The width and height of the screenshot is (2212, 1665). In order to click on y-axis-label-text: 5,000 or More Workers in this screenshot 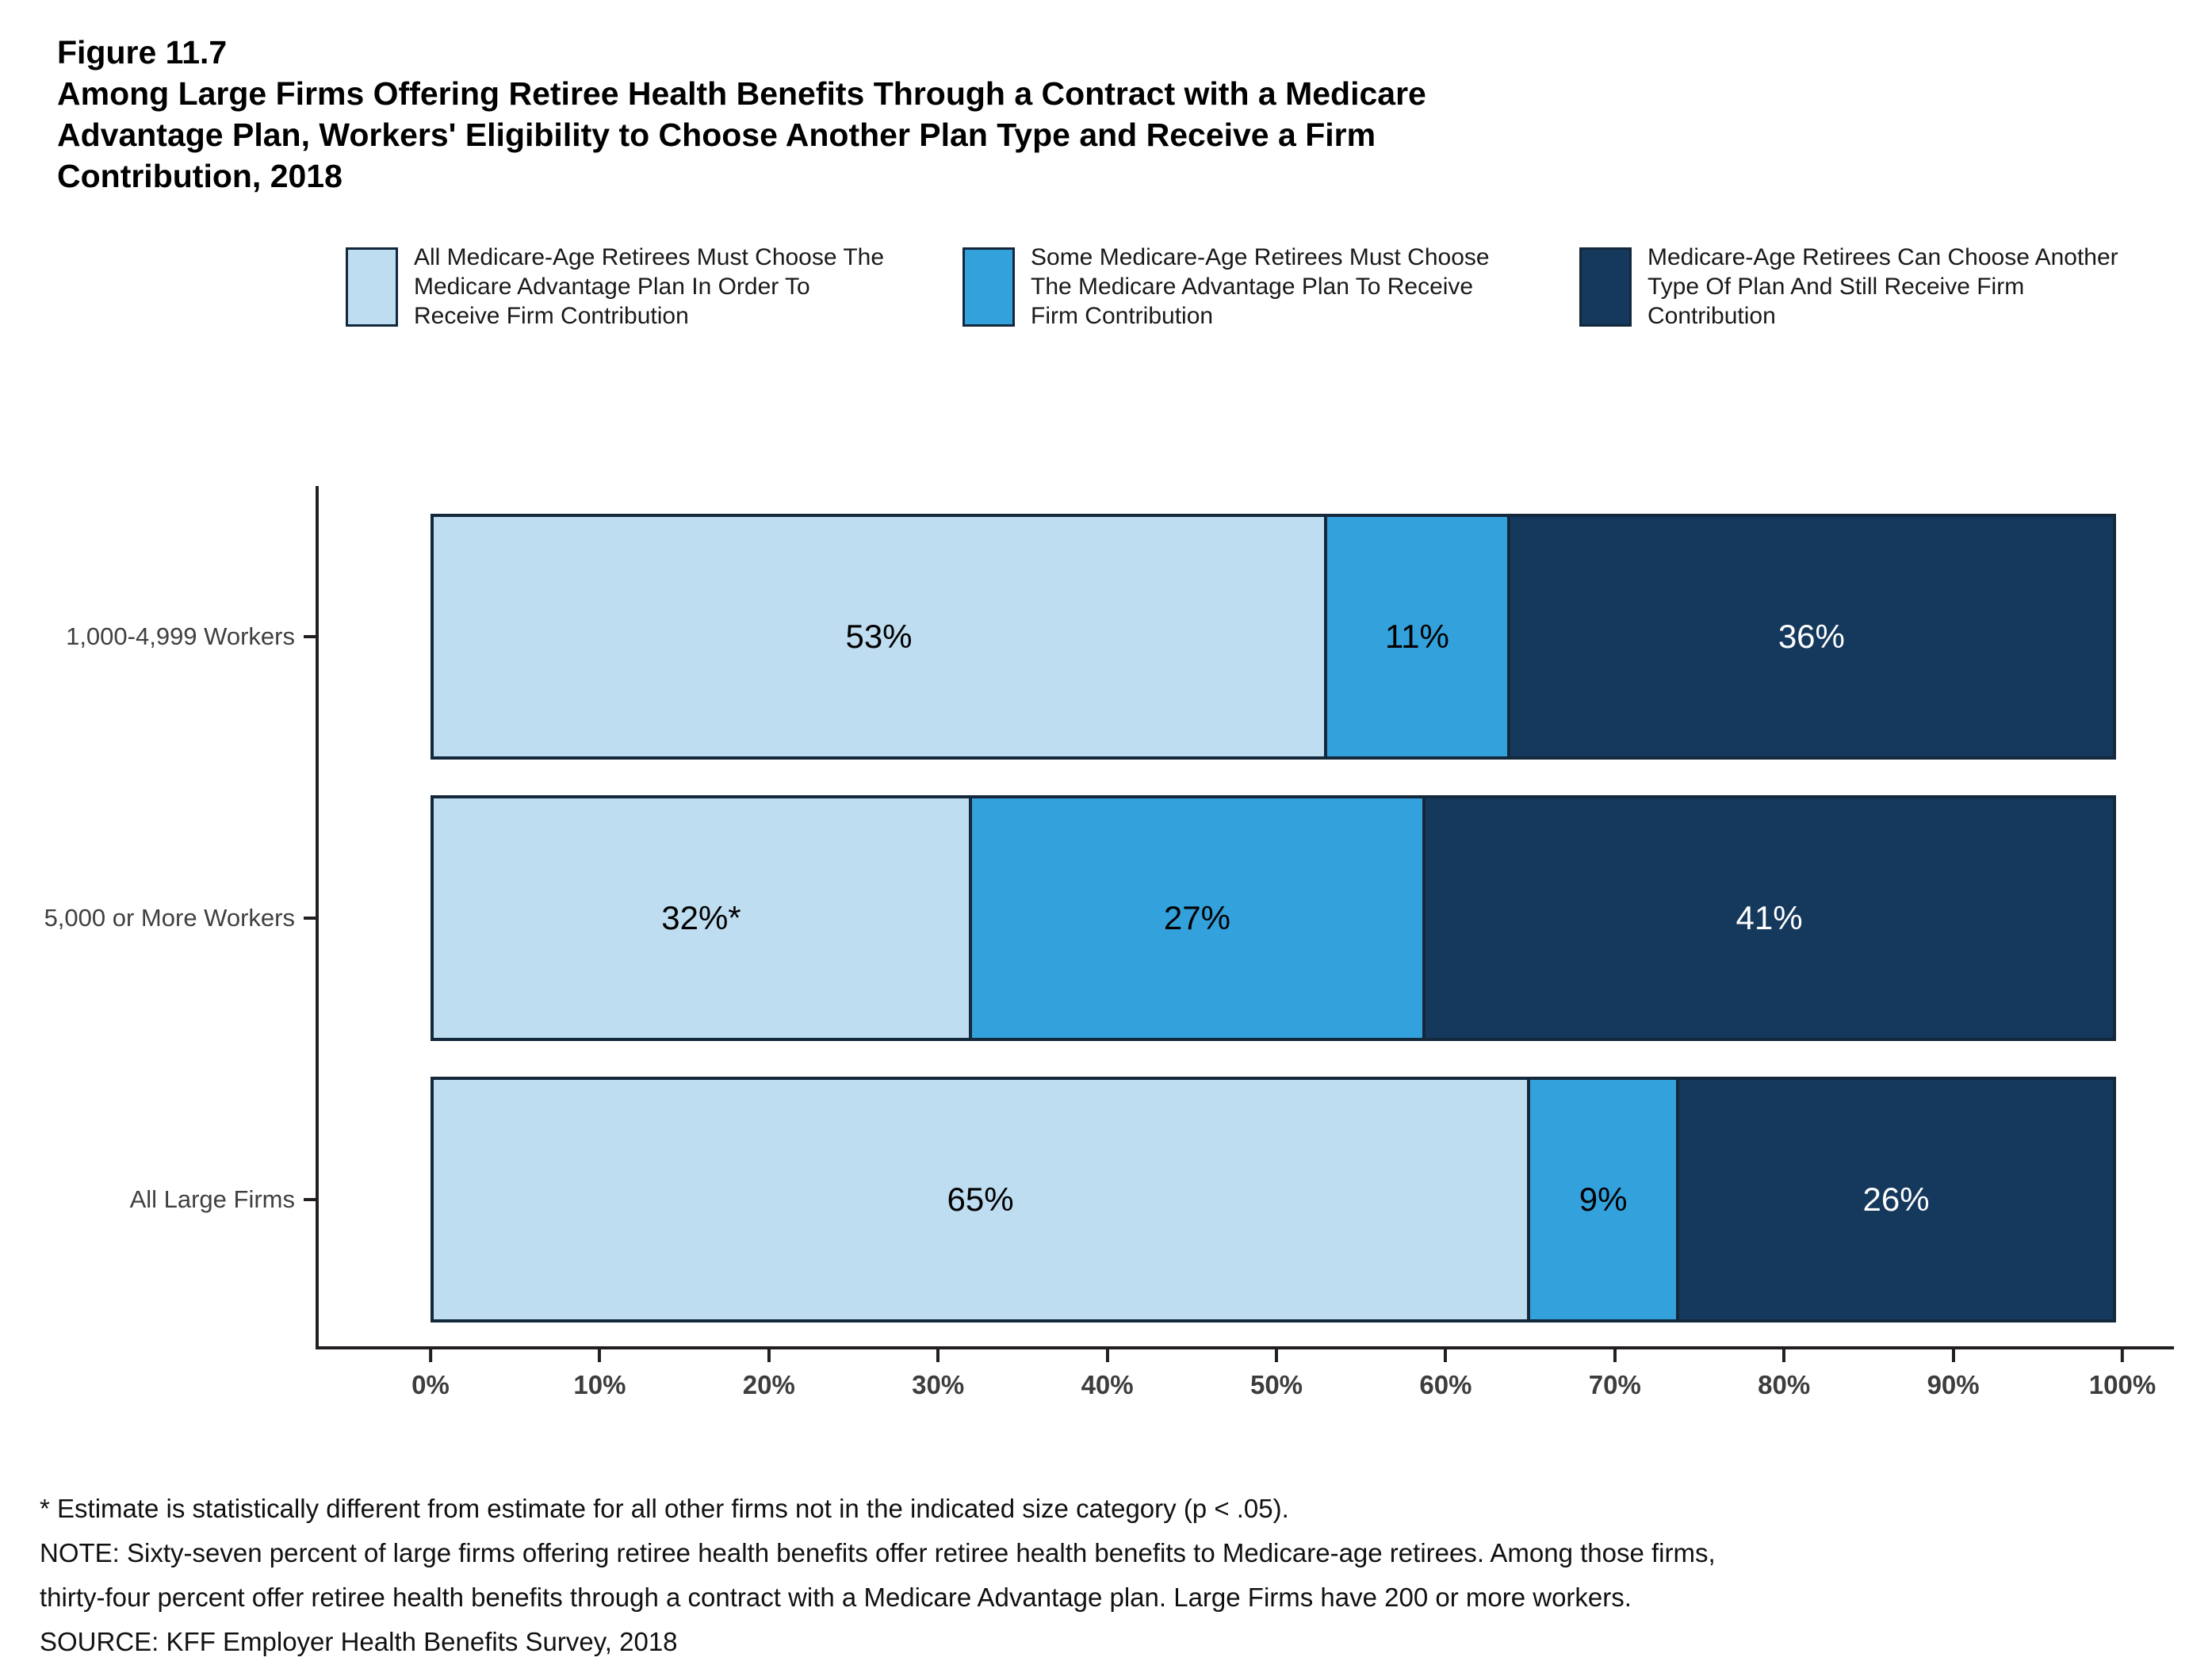, I will do `click(169, 918)`.